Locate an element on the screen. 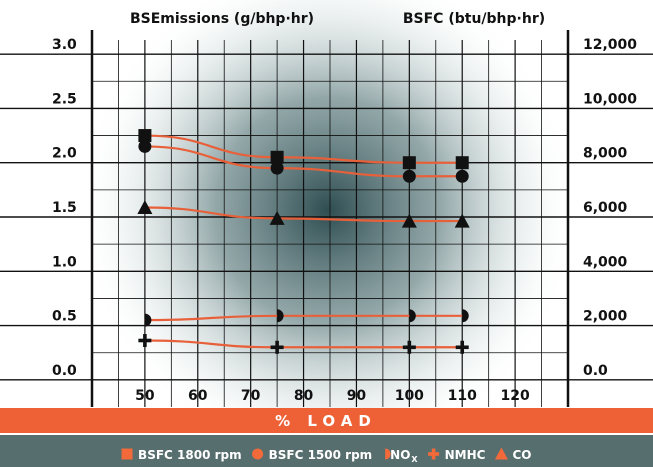 This screenshot has height=467, width=653. x-axis-title-band is located at coordinates (326, 420).